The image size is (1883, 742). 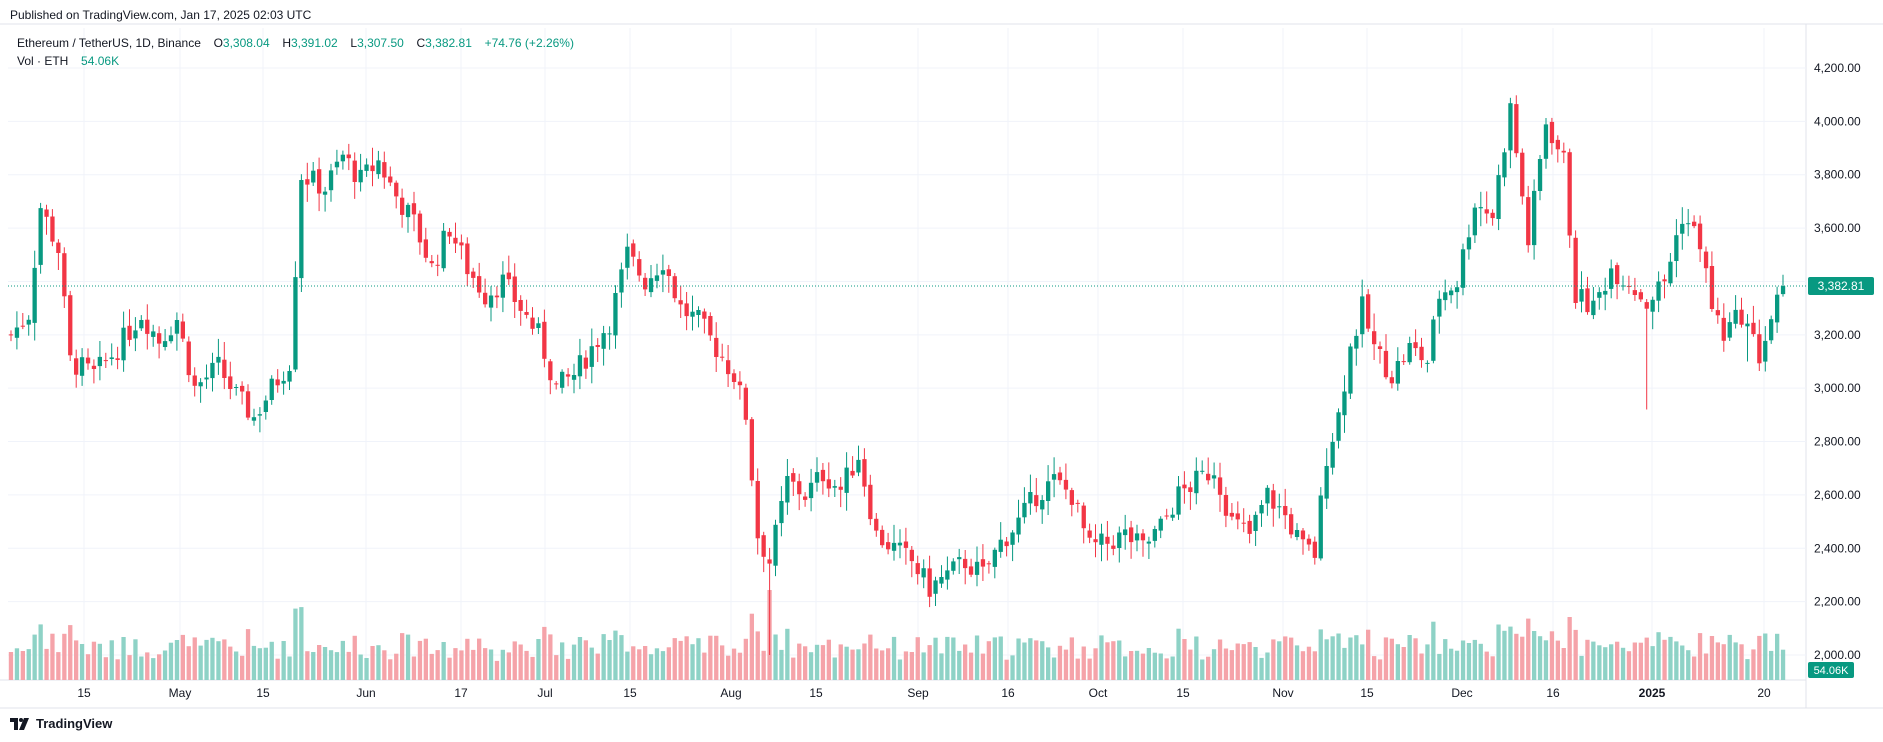 What do you see at coordinates (1837, 602) in the screenshot?
I see `y-tick-label: 2,200.00` at bounding box center [1837, 602].